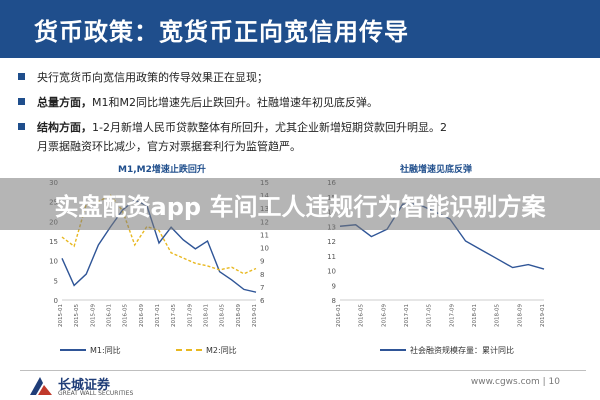  I want to click on x-tick-label: 2015-05, so click(77, 315).